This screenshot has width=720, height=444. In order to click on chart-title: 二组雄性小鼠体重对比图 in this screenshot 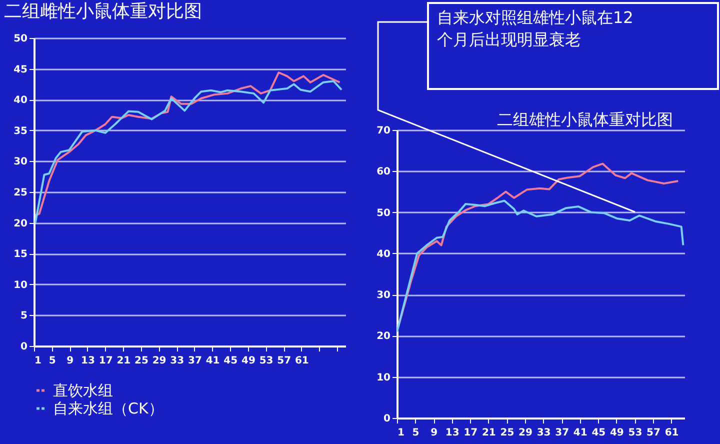, I will do `click(585, 119)`.